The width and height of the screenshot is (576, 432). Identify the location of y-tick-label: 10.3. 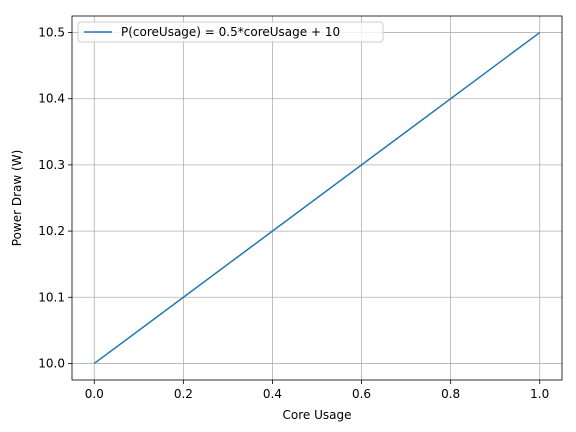
(51, 165).